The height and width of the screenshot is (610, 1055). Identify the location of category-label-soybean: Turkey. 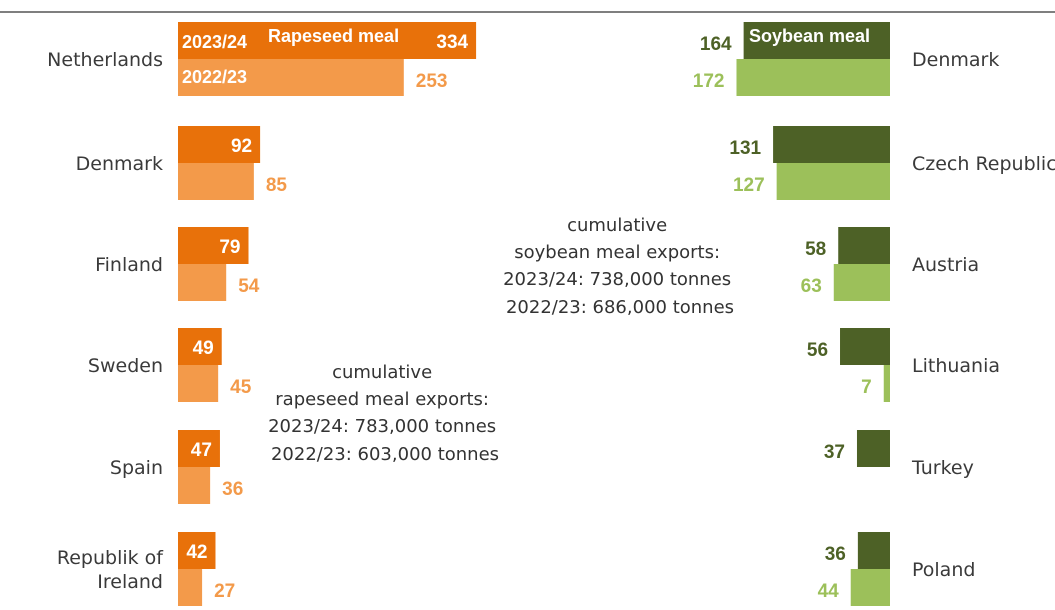
(942, 468).